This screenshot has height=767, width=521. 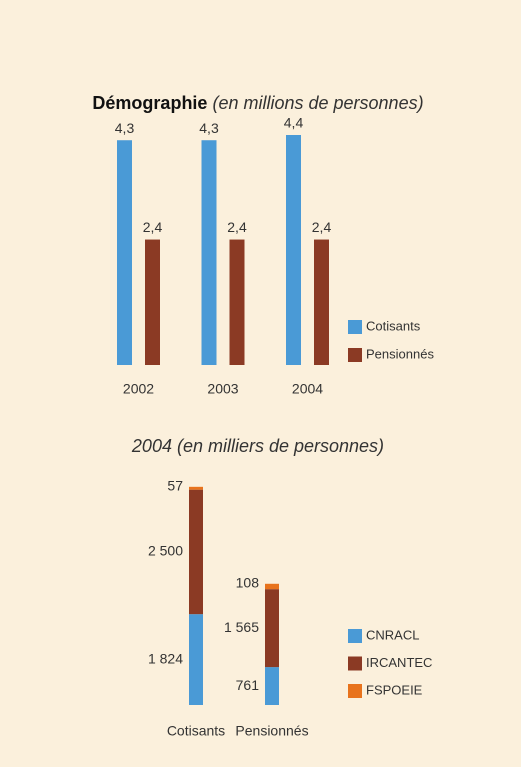 I want to click on x-tick-label: 2003, so click(x=222, y=389).